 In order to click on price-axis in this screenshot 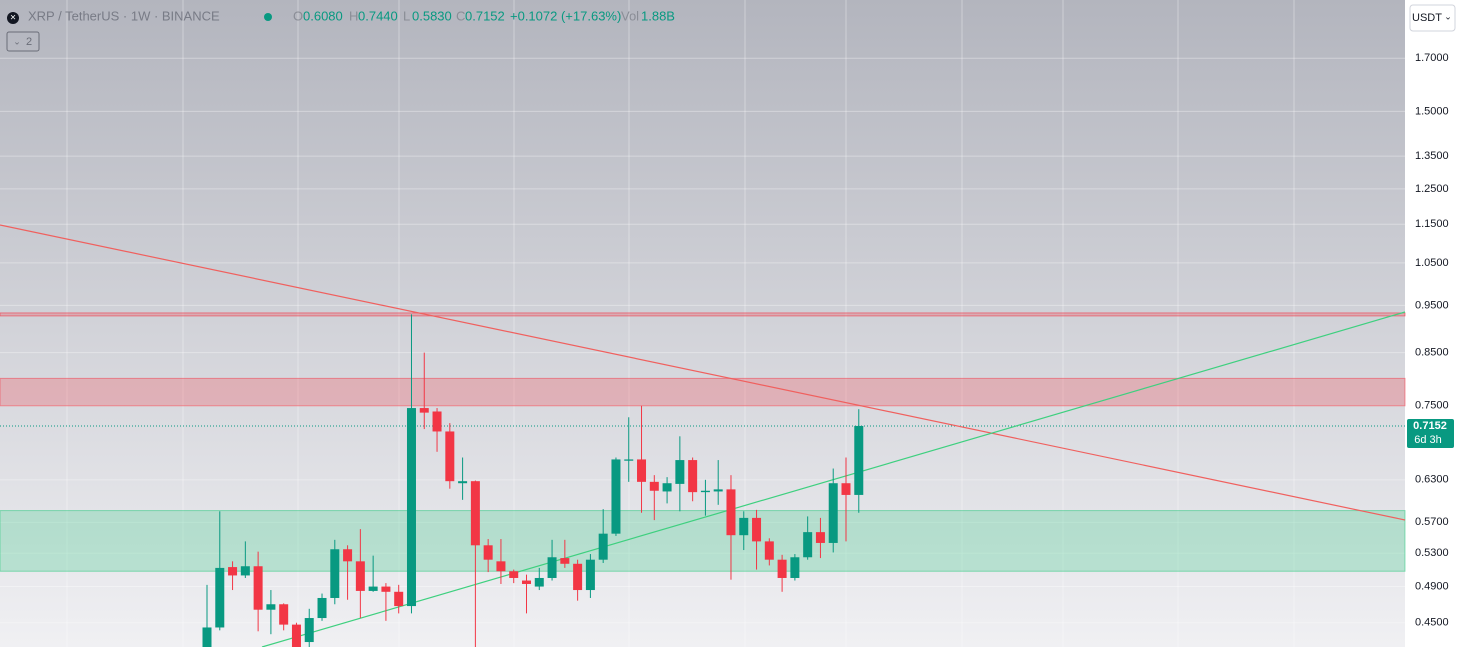, I will do `click(1434, 323)`.